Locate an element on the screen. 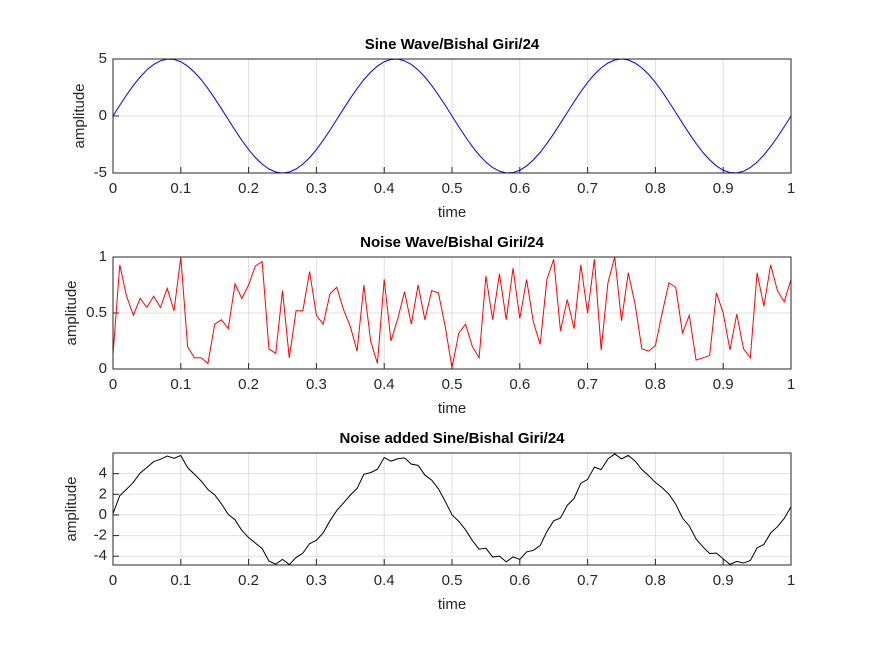 The image size is (875, 656). y-tick-label: -4 is located at coordinates (100, 555).